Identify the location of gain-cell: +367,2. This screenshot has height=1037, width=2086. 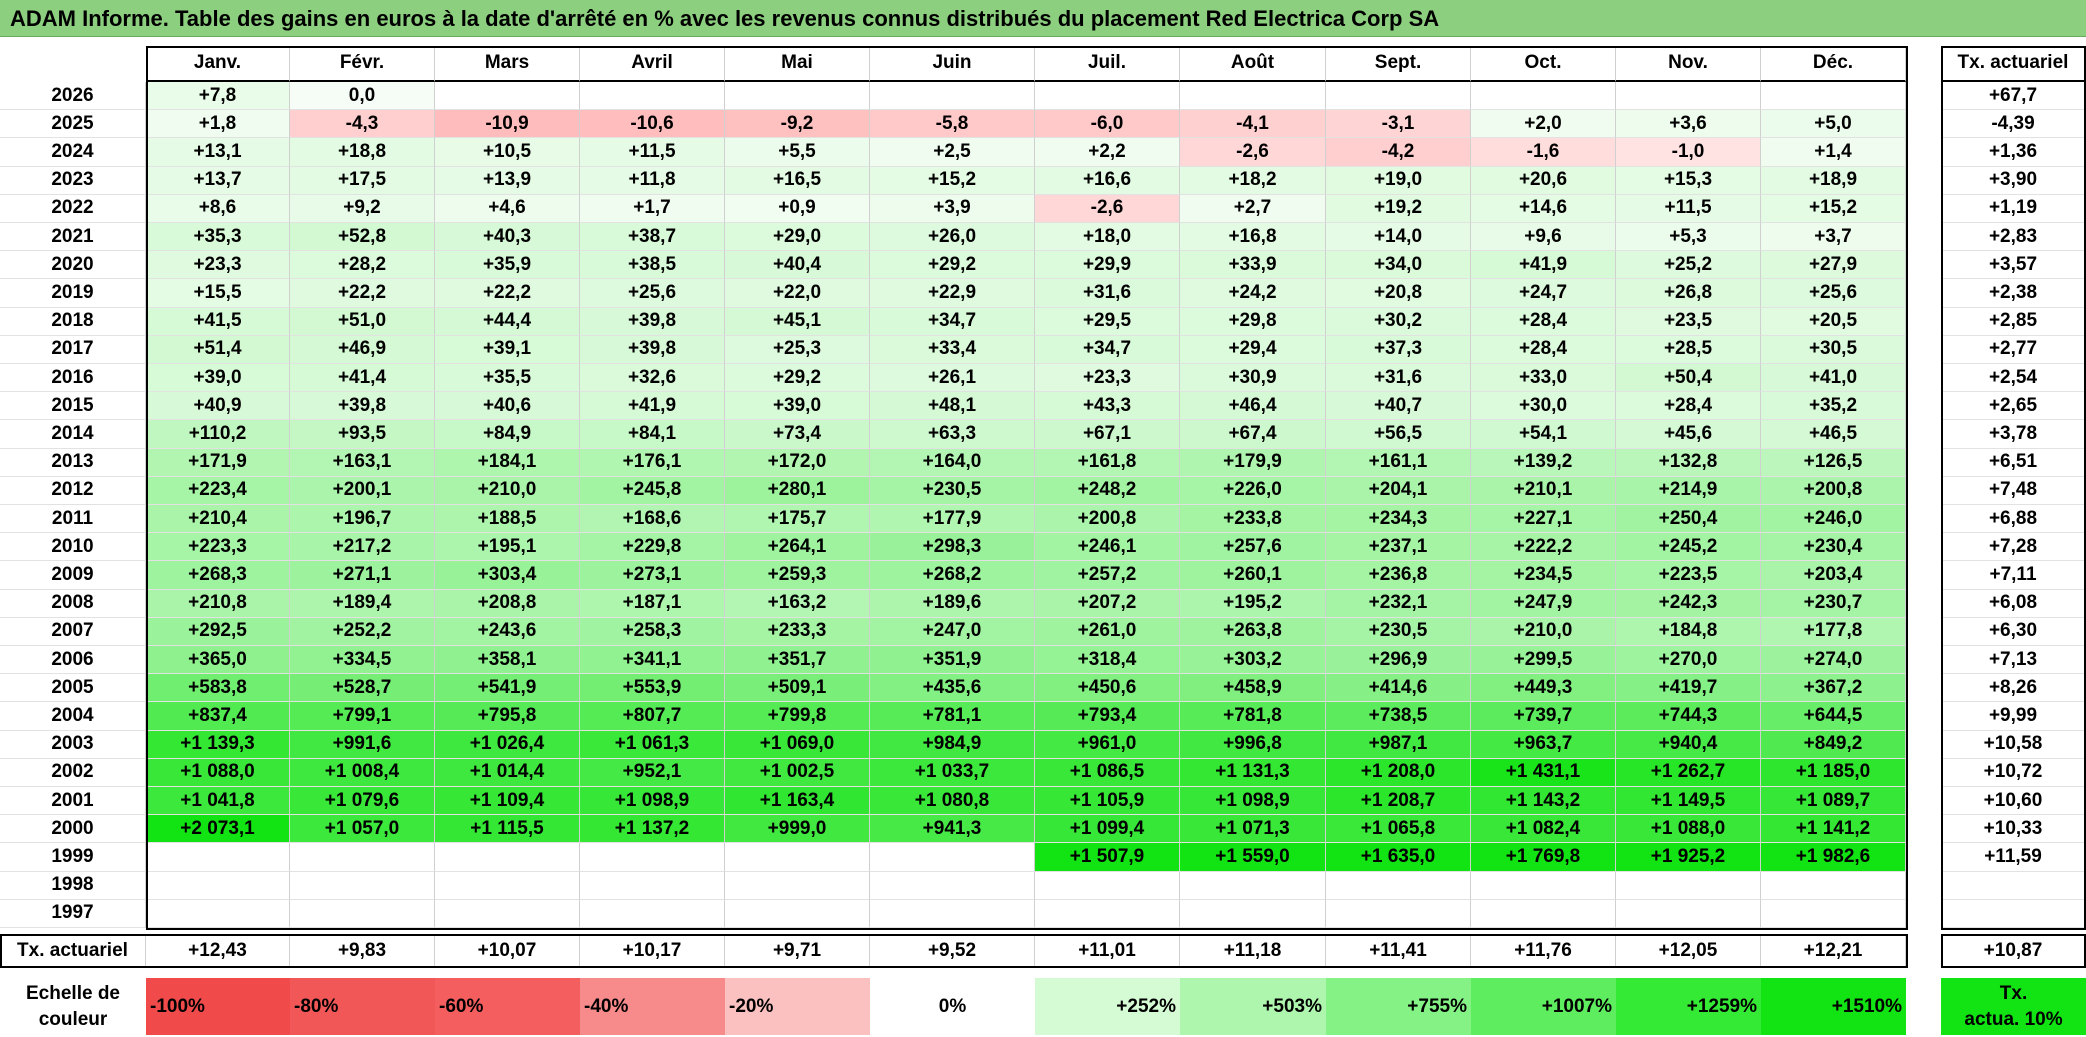
(1833, 688).